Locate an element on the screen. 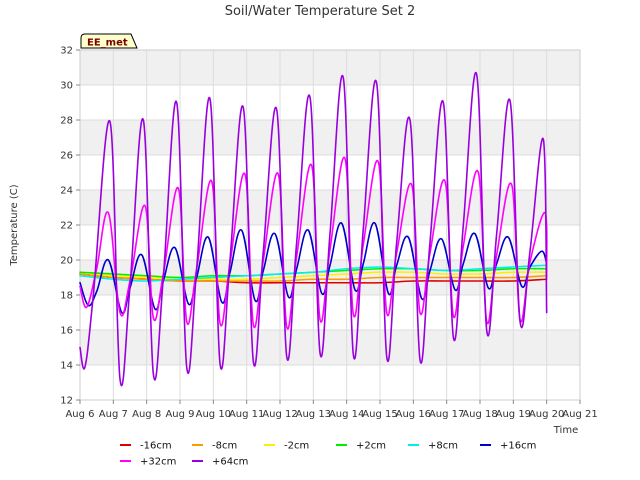 Image resolution: width=640 pixels, height=480 pixels. y-tick-label: 20 is located at coordinates (66, 261).